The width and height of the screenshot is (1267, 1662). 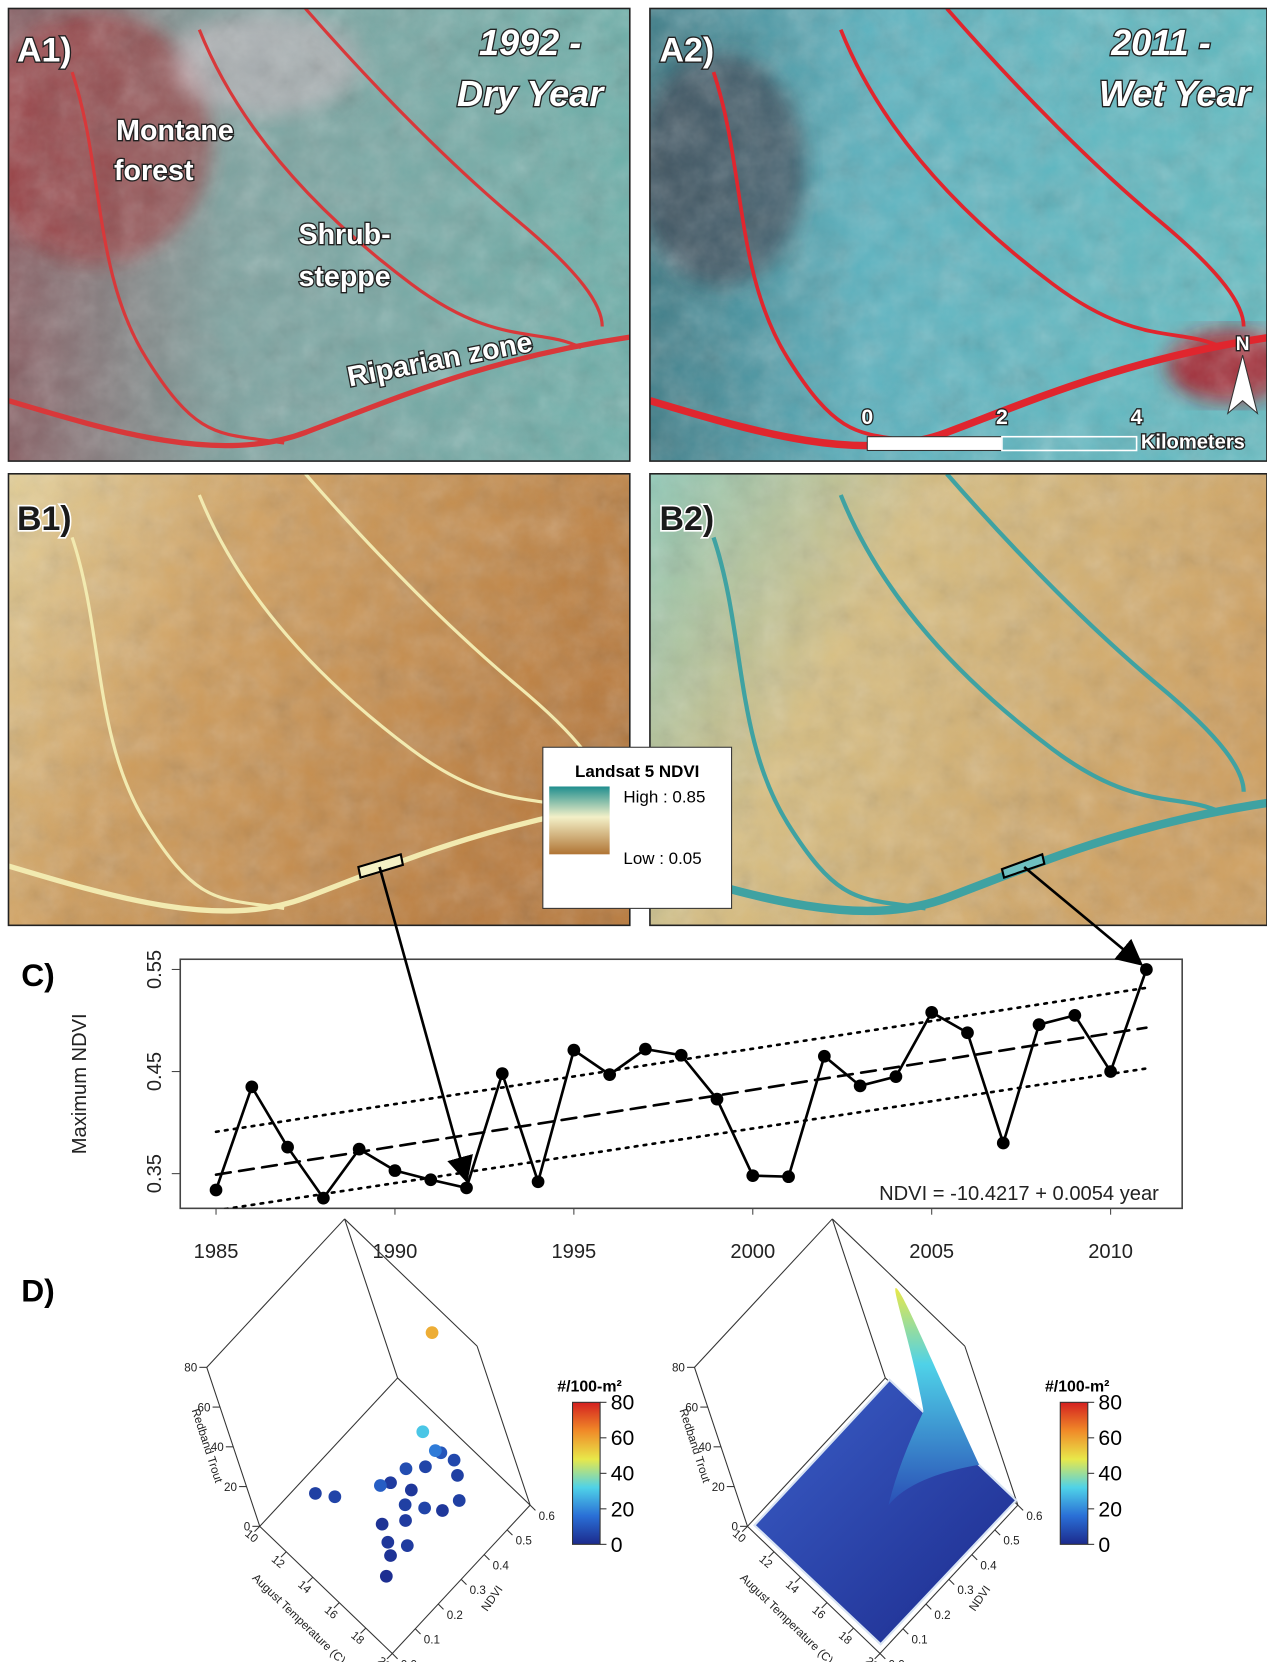 I want to click on panel-label: C), so click(x=38, y=975).